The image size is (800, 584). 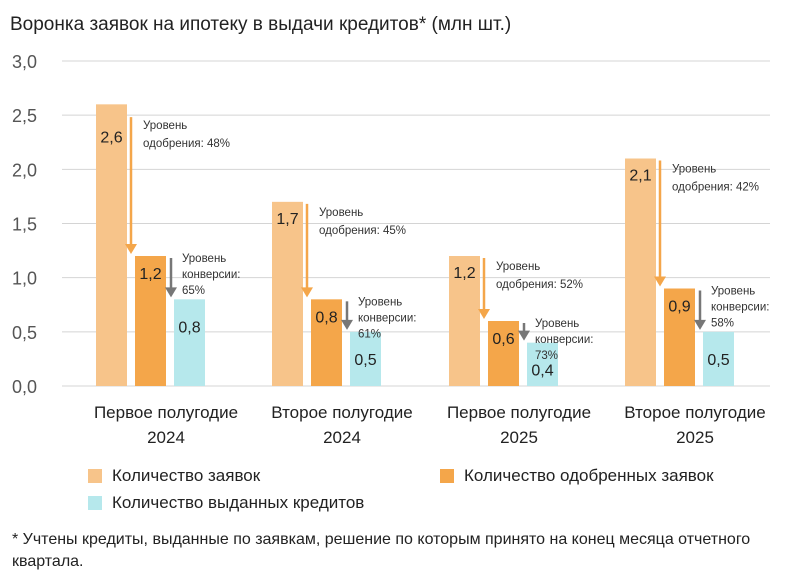 I want to click on conversion-annotation: 73%, so click(x=546, y=356).